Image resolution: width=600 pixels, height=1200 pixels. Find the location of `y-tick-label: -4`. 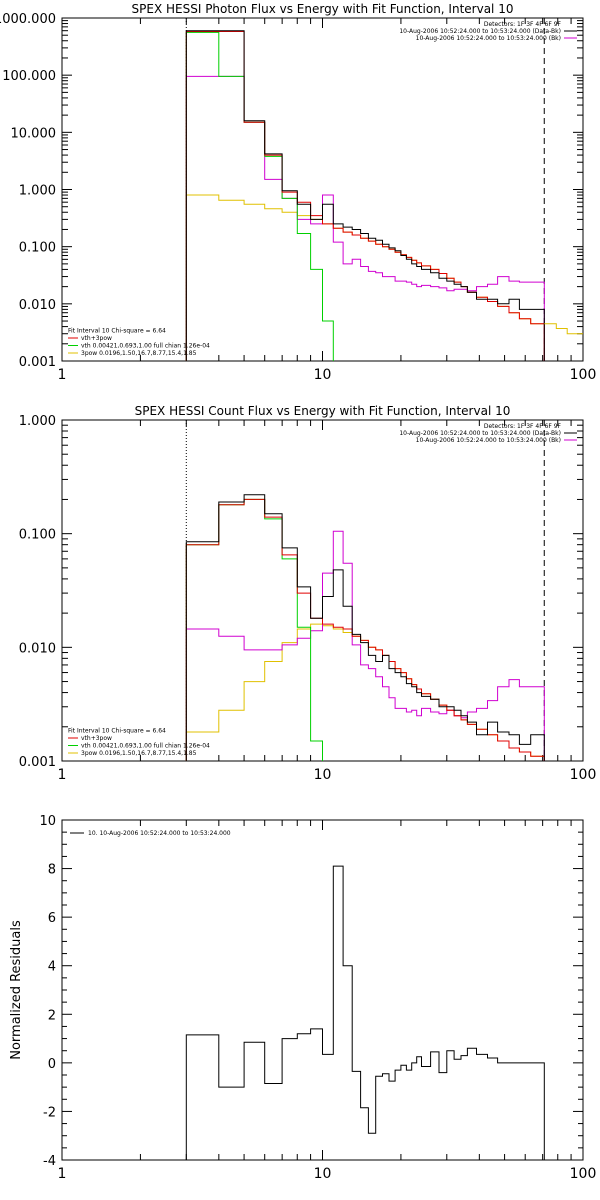

y-tick-label: -4 is located at coordinates (49, 1161).